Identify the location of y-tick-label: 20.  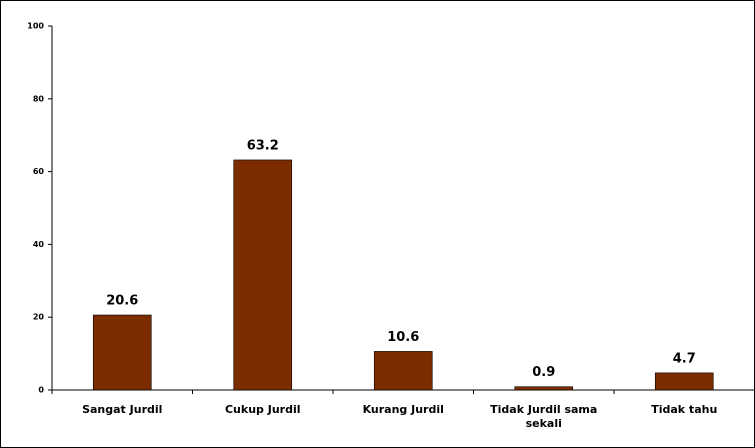
(39, 317).